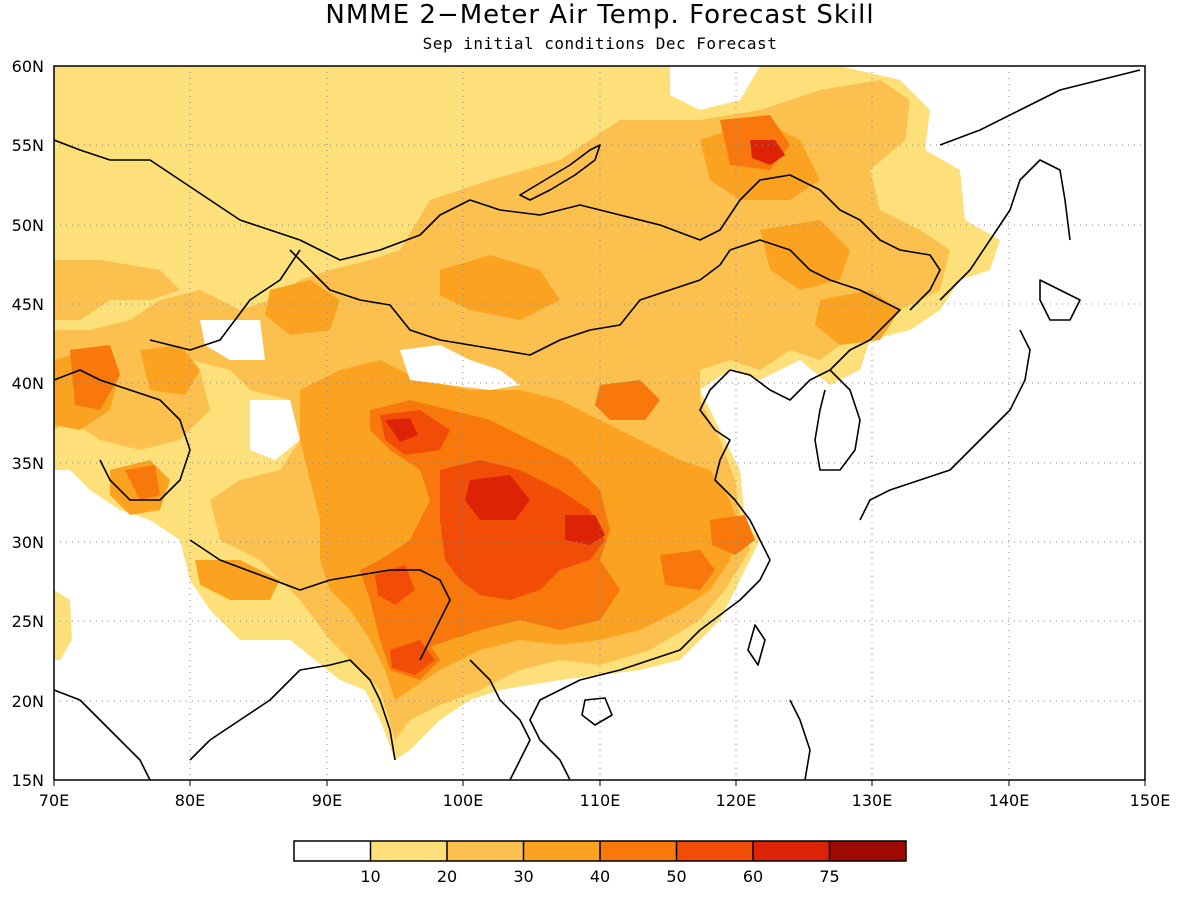  Describe the element at coordinates (102, 734) in the screenshot. I see `india-coast` at that location.